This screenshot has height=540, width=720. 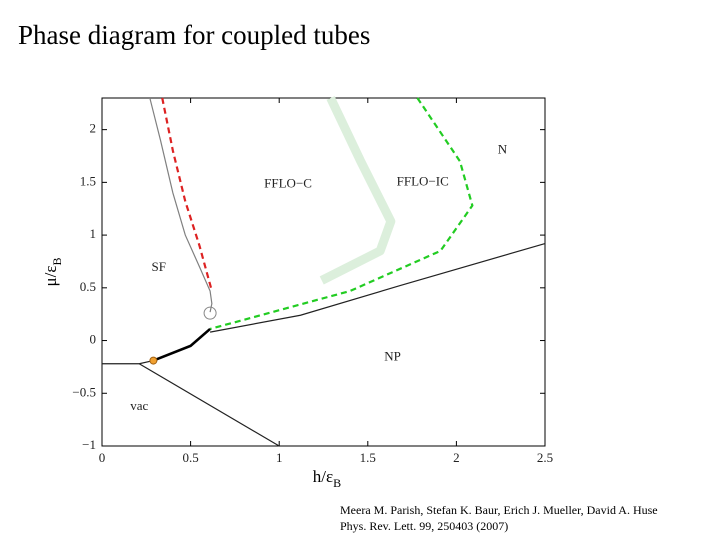 I want to click on y-tick-label: 0.5, so click(x=88, y=286).